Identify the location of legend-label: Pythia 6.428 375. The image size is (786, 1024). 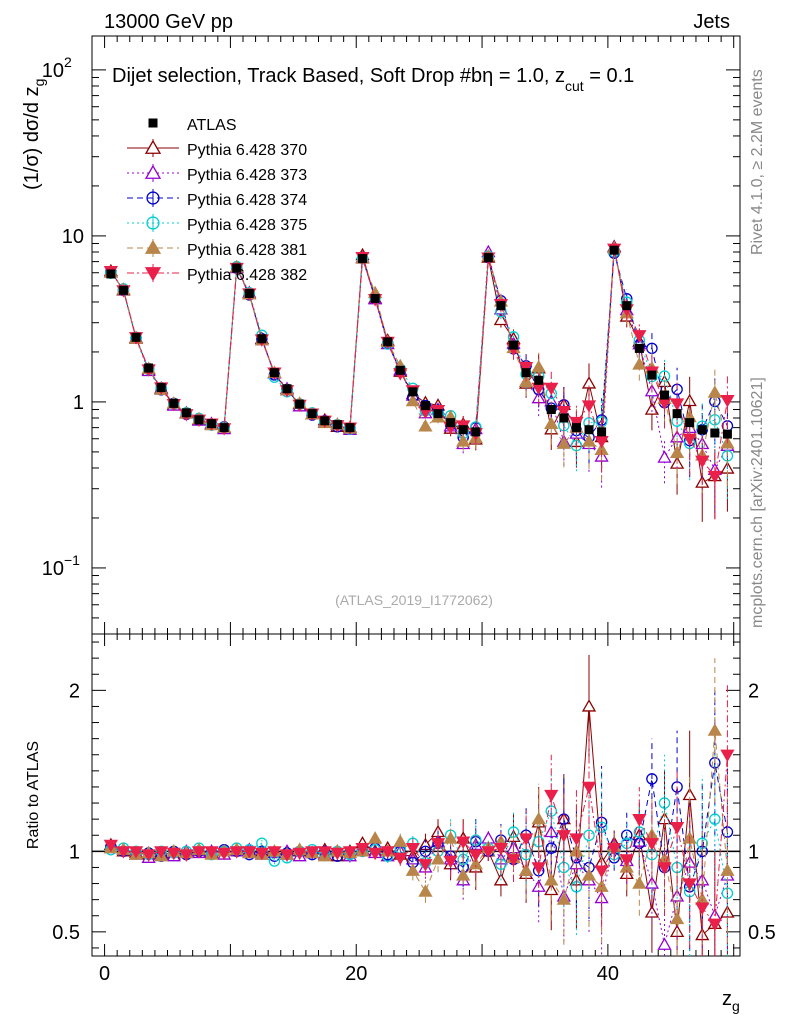
(247, 225).